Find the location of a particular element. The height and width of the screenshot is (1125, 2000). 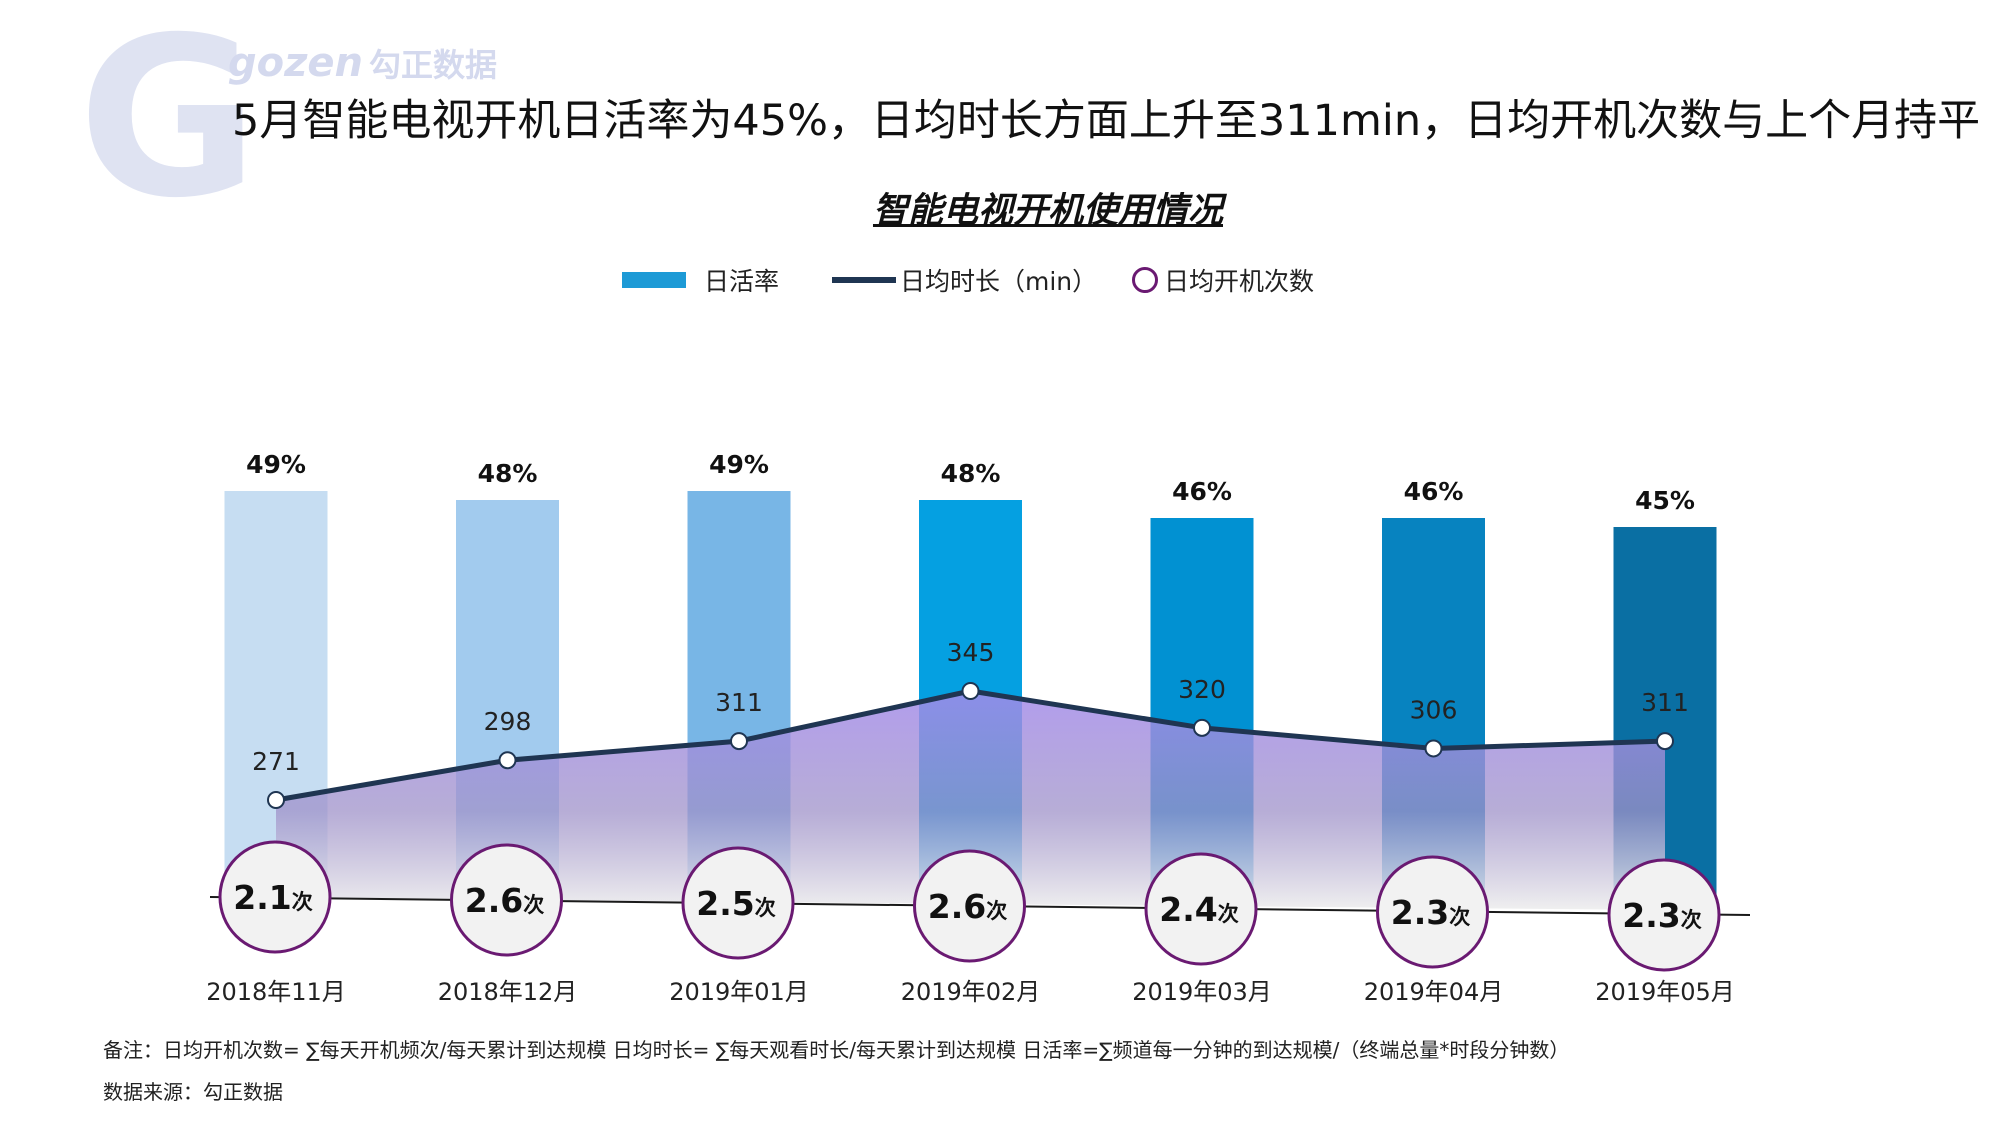

power-on-count-value: 2.5 is located at coordinates (725, 903).